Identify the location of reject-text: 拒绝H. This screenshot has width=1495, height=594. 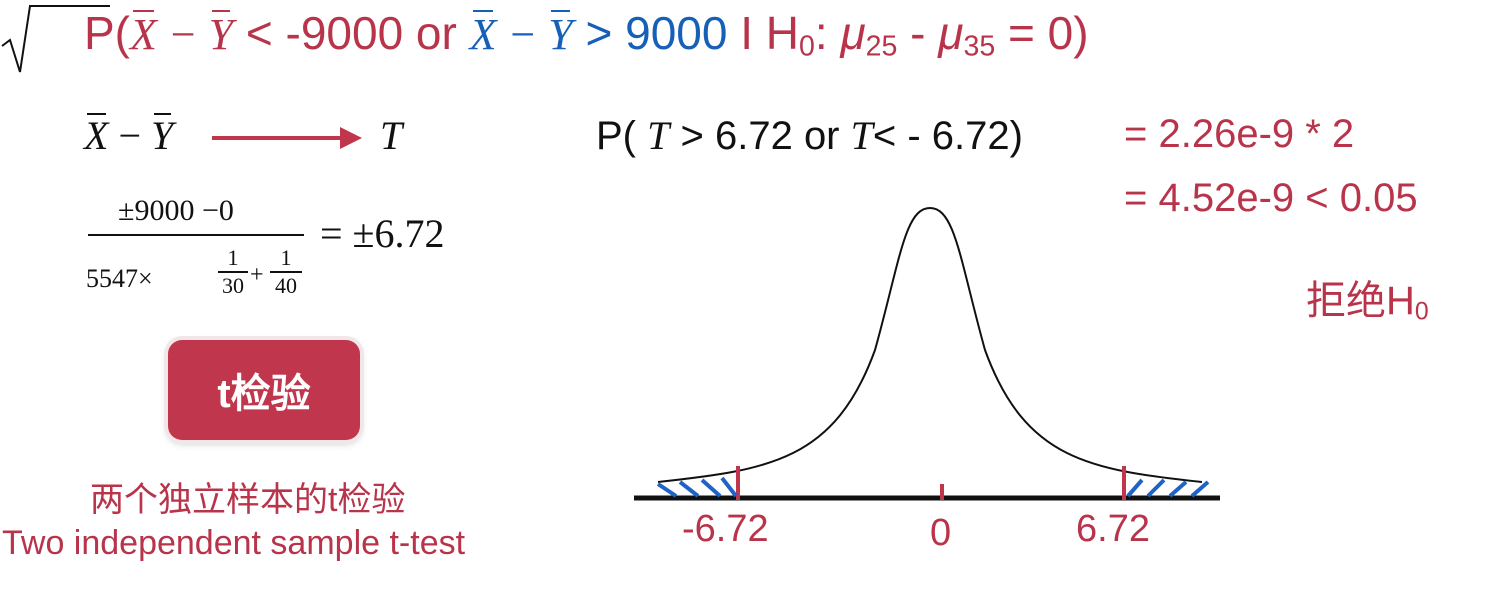
(1360, 301).